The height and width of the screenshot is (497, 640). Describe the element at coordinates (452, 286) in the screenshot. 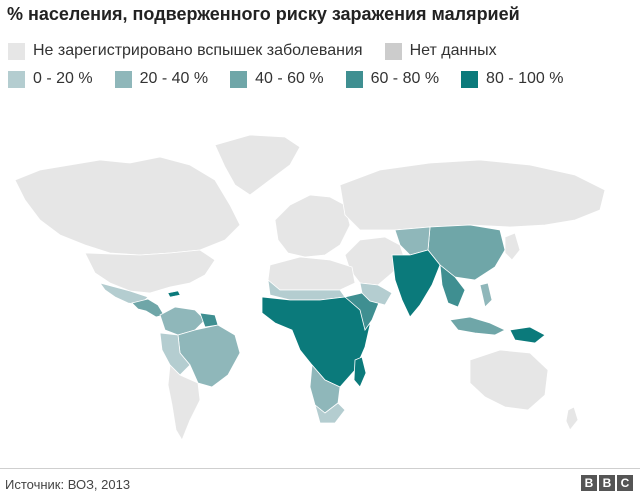

I see `region-southeast-asia` at that location.